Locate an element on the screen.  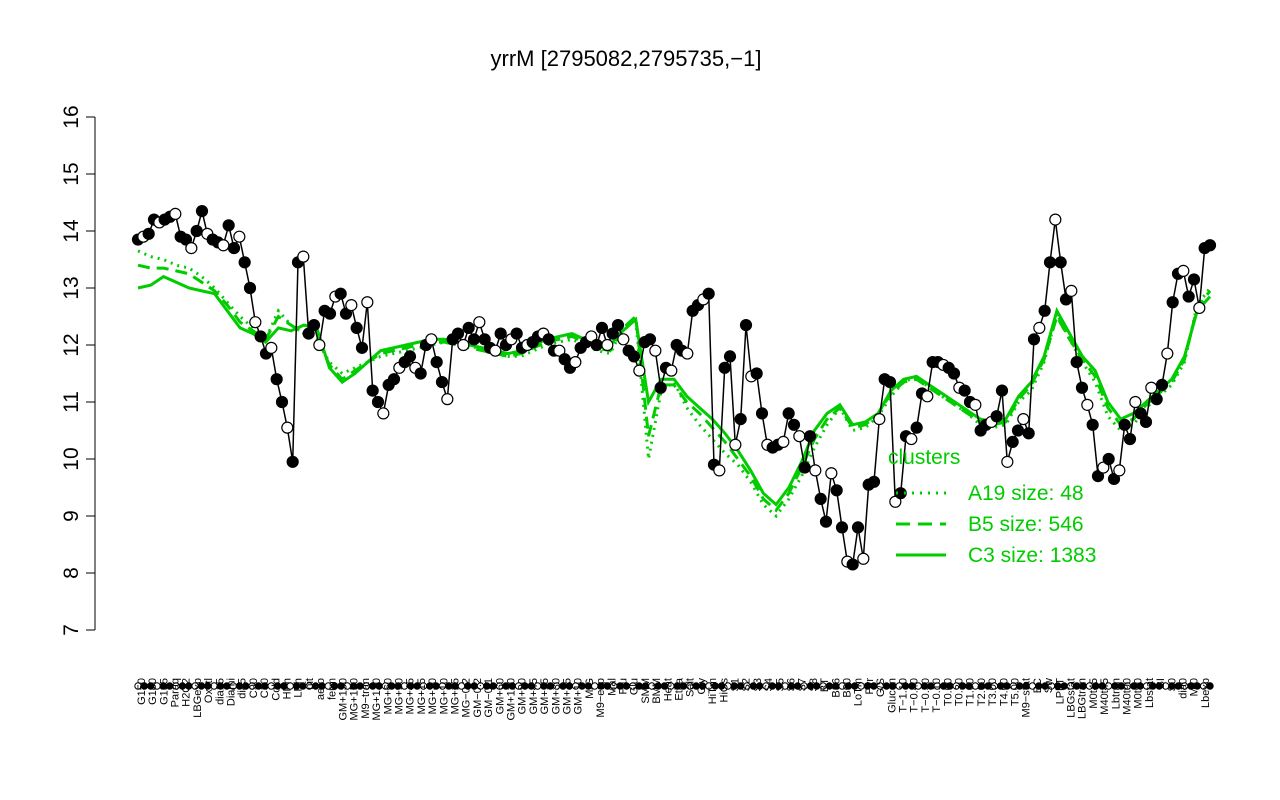
x-tick-label: C30 is located at coordinates (265, 688).